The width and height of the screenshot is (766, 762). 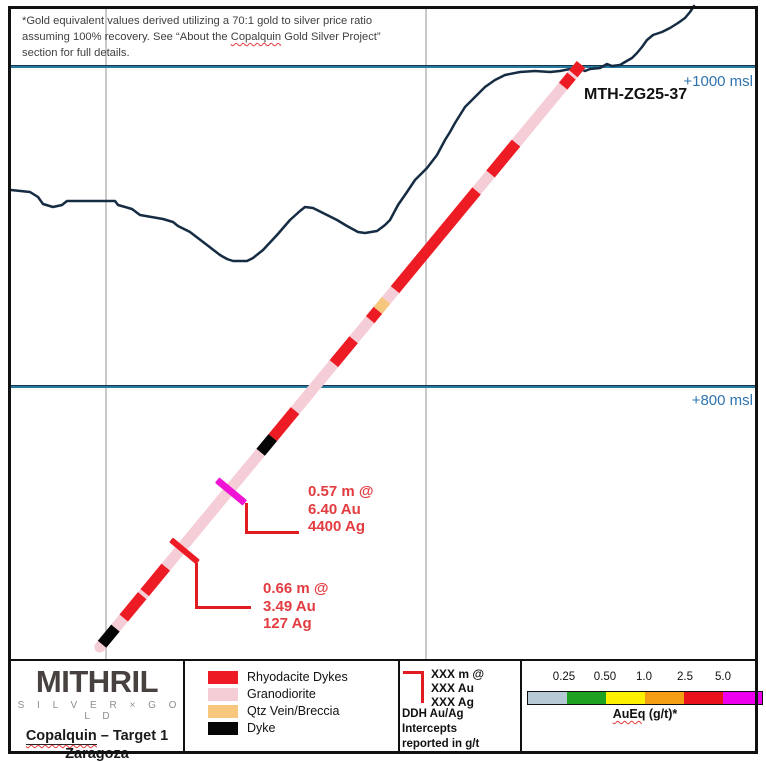 What do you see at coordinates (97, 681) in the screenshot?
I see `company-logo: MITHRIL` at bounding box center [97, 681].